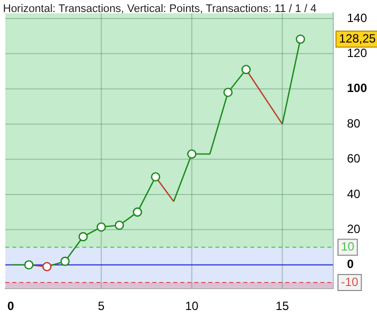 Image resolution: width=377 pixels, height=317 pixels. Describe the element at coordinates (354, 159) in the screenshot. I see `y-tick-label: 60` at that location.